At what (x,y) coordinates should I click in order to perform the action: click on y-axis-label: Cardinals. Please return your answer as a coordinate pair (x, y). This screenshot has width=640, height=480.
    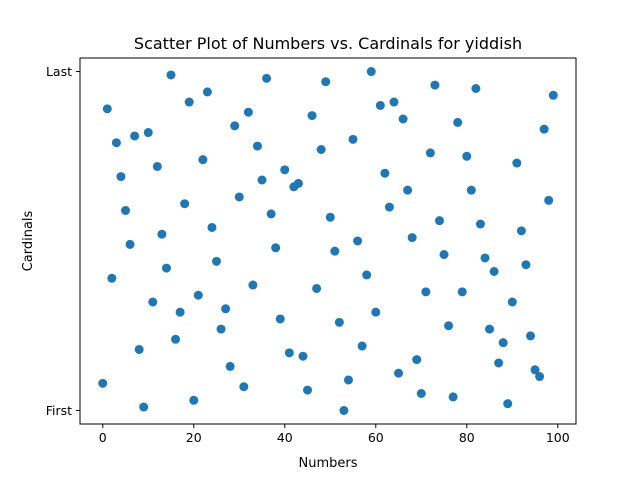
    Looking at the image, I should click on (28, 240).